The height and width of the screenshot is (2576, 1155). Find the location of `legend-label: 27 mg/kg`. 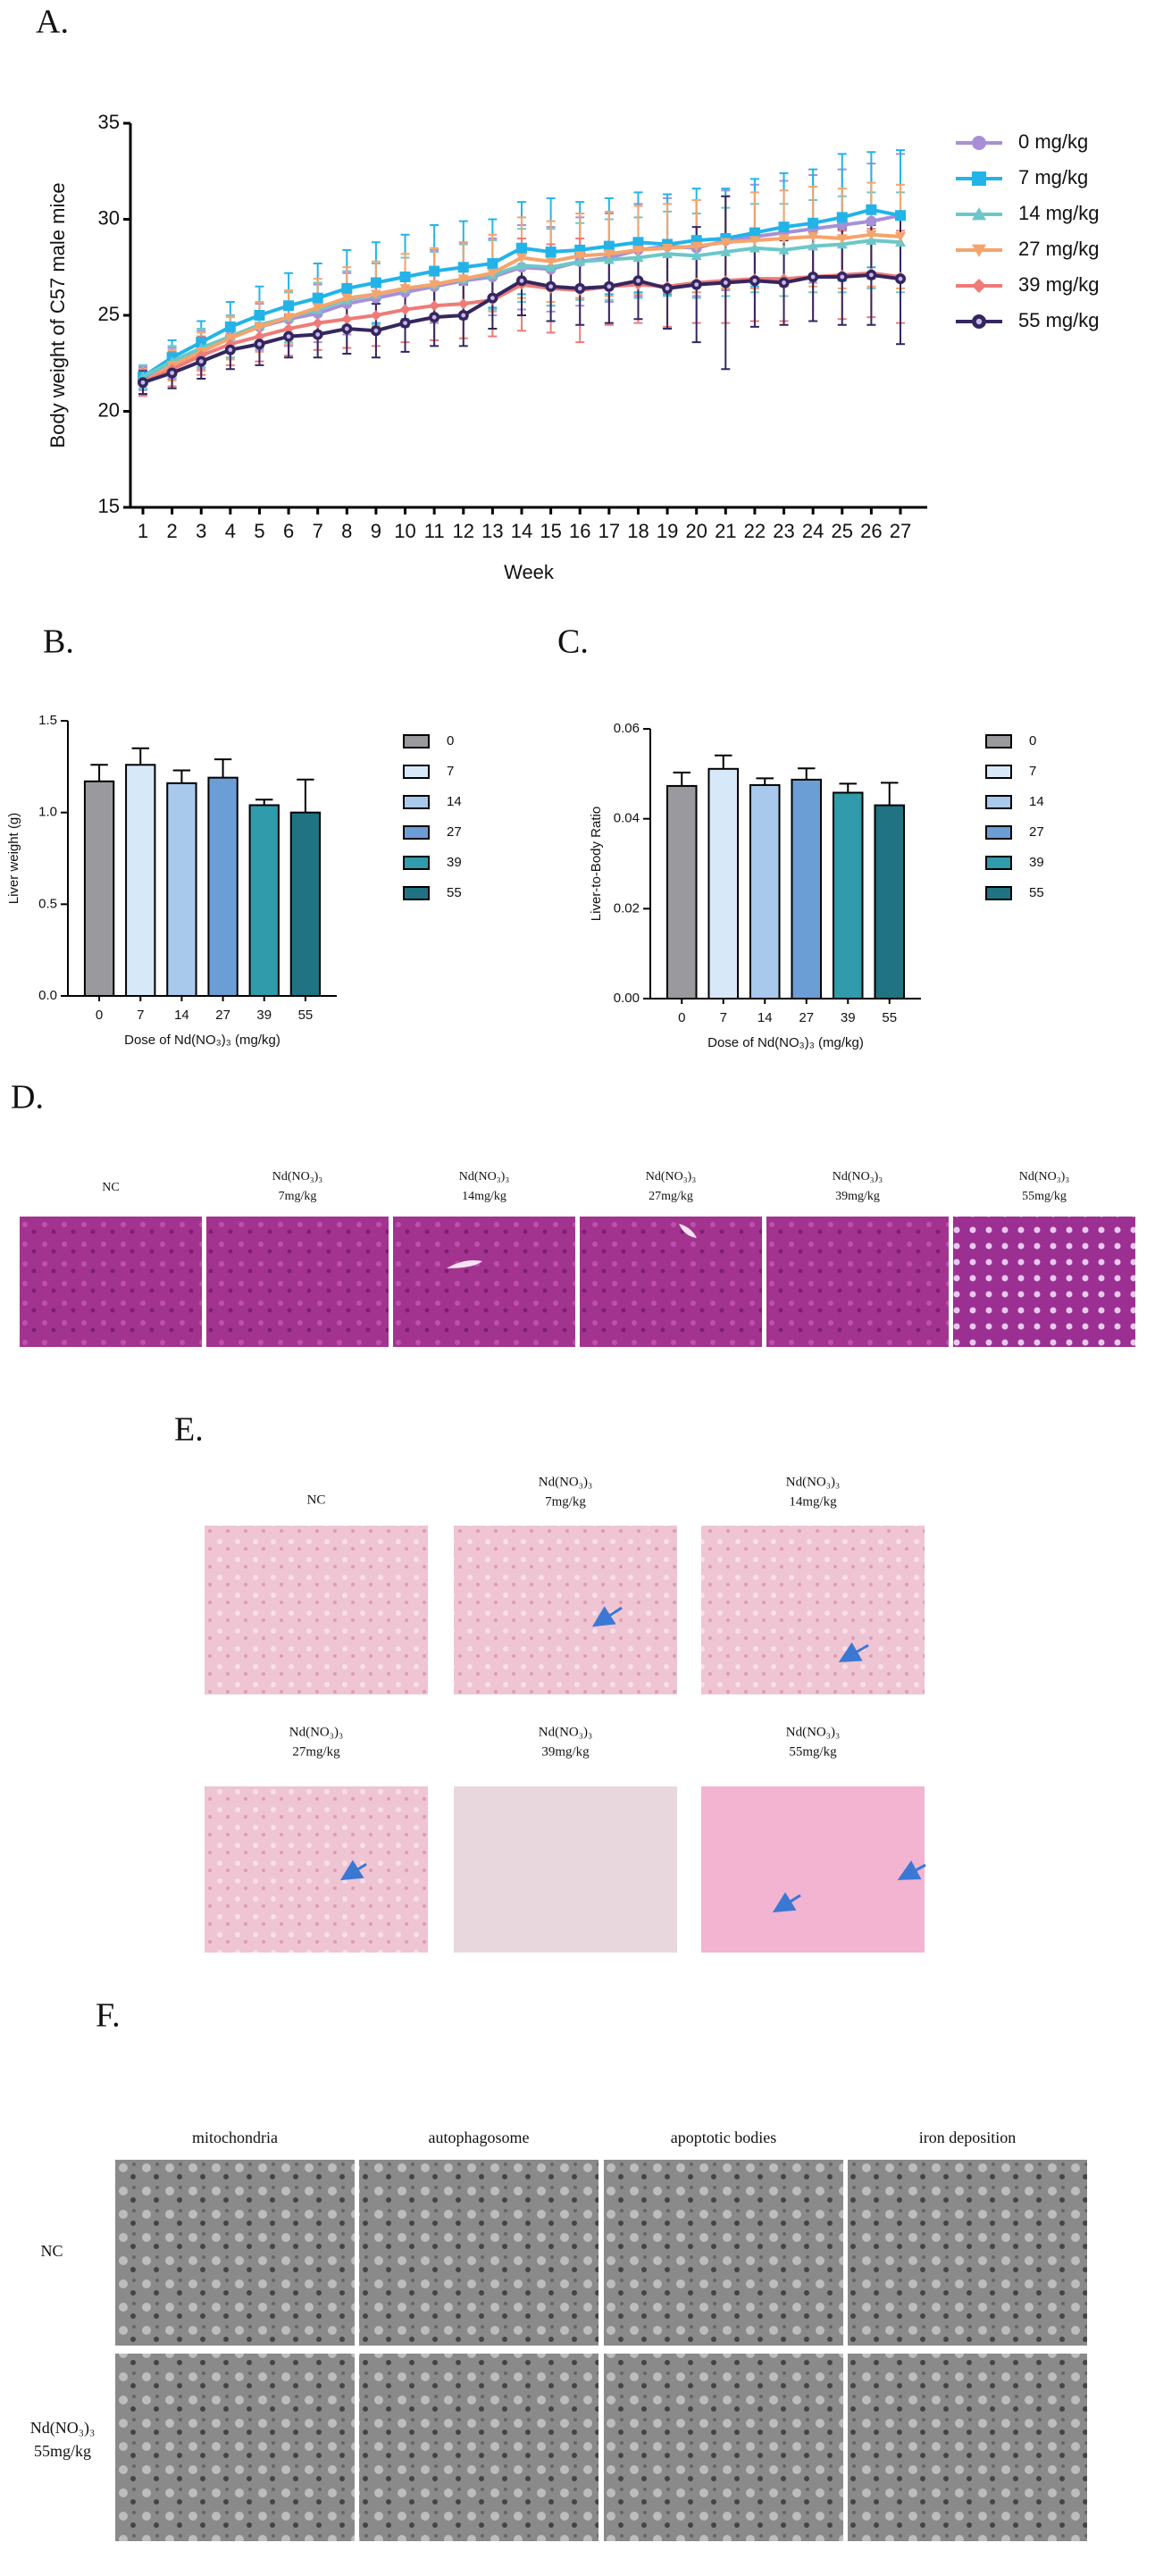

legend-label: 27 mg/kg is located at coordinates (1059, 249).